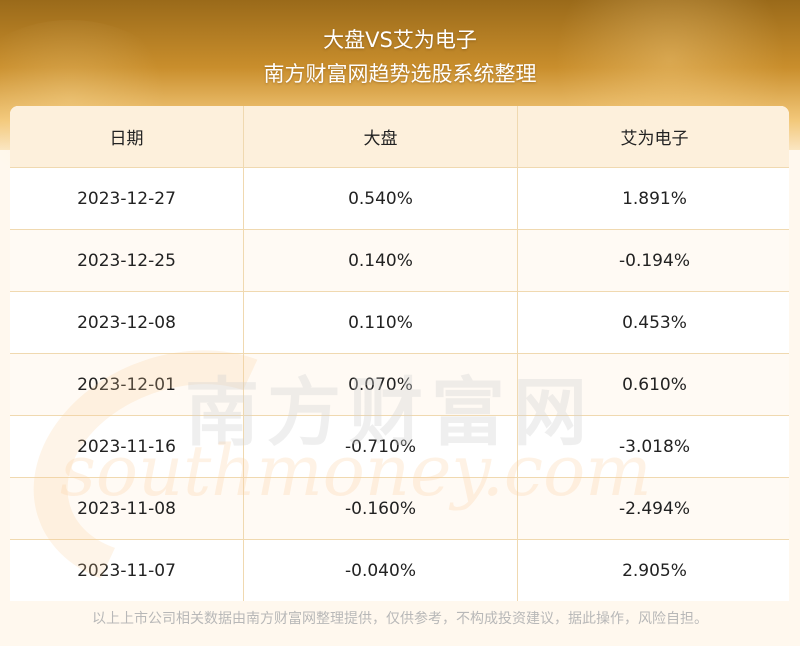 This screenshot has height=646, width=800. I want to click on table-row: 2023-12-01 0.070% 0.610%, so click(399, 384).